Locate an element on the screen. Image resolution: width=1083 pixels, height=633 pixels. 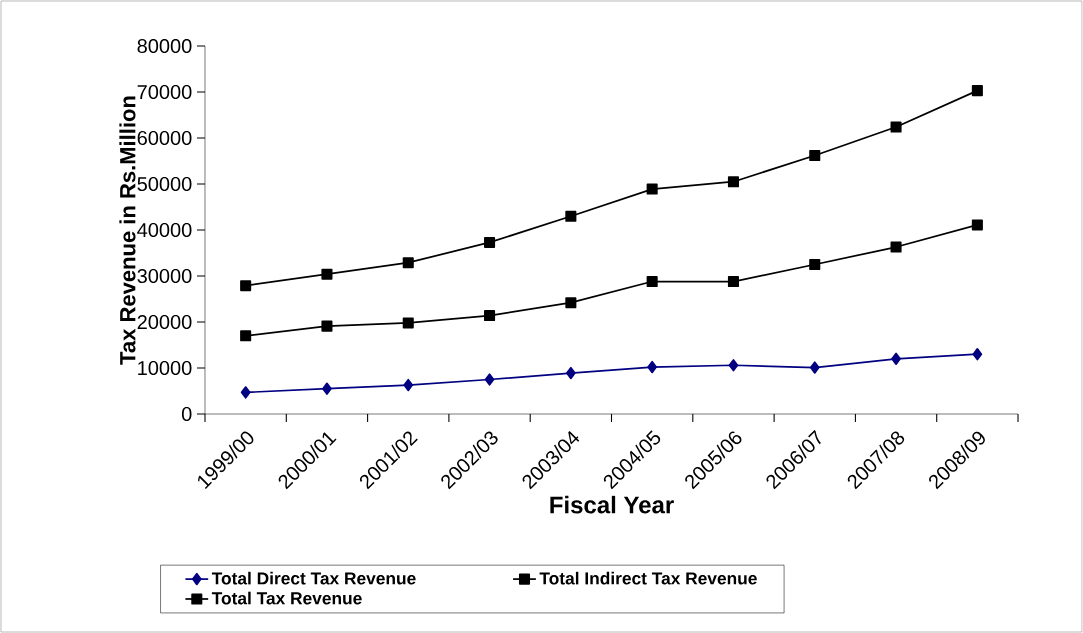
x-axis-title: Fiscal Year is located at coordinates (612, 504).